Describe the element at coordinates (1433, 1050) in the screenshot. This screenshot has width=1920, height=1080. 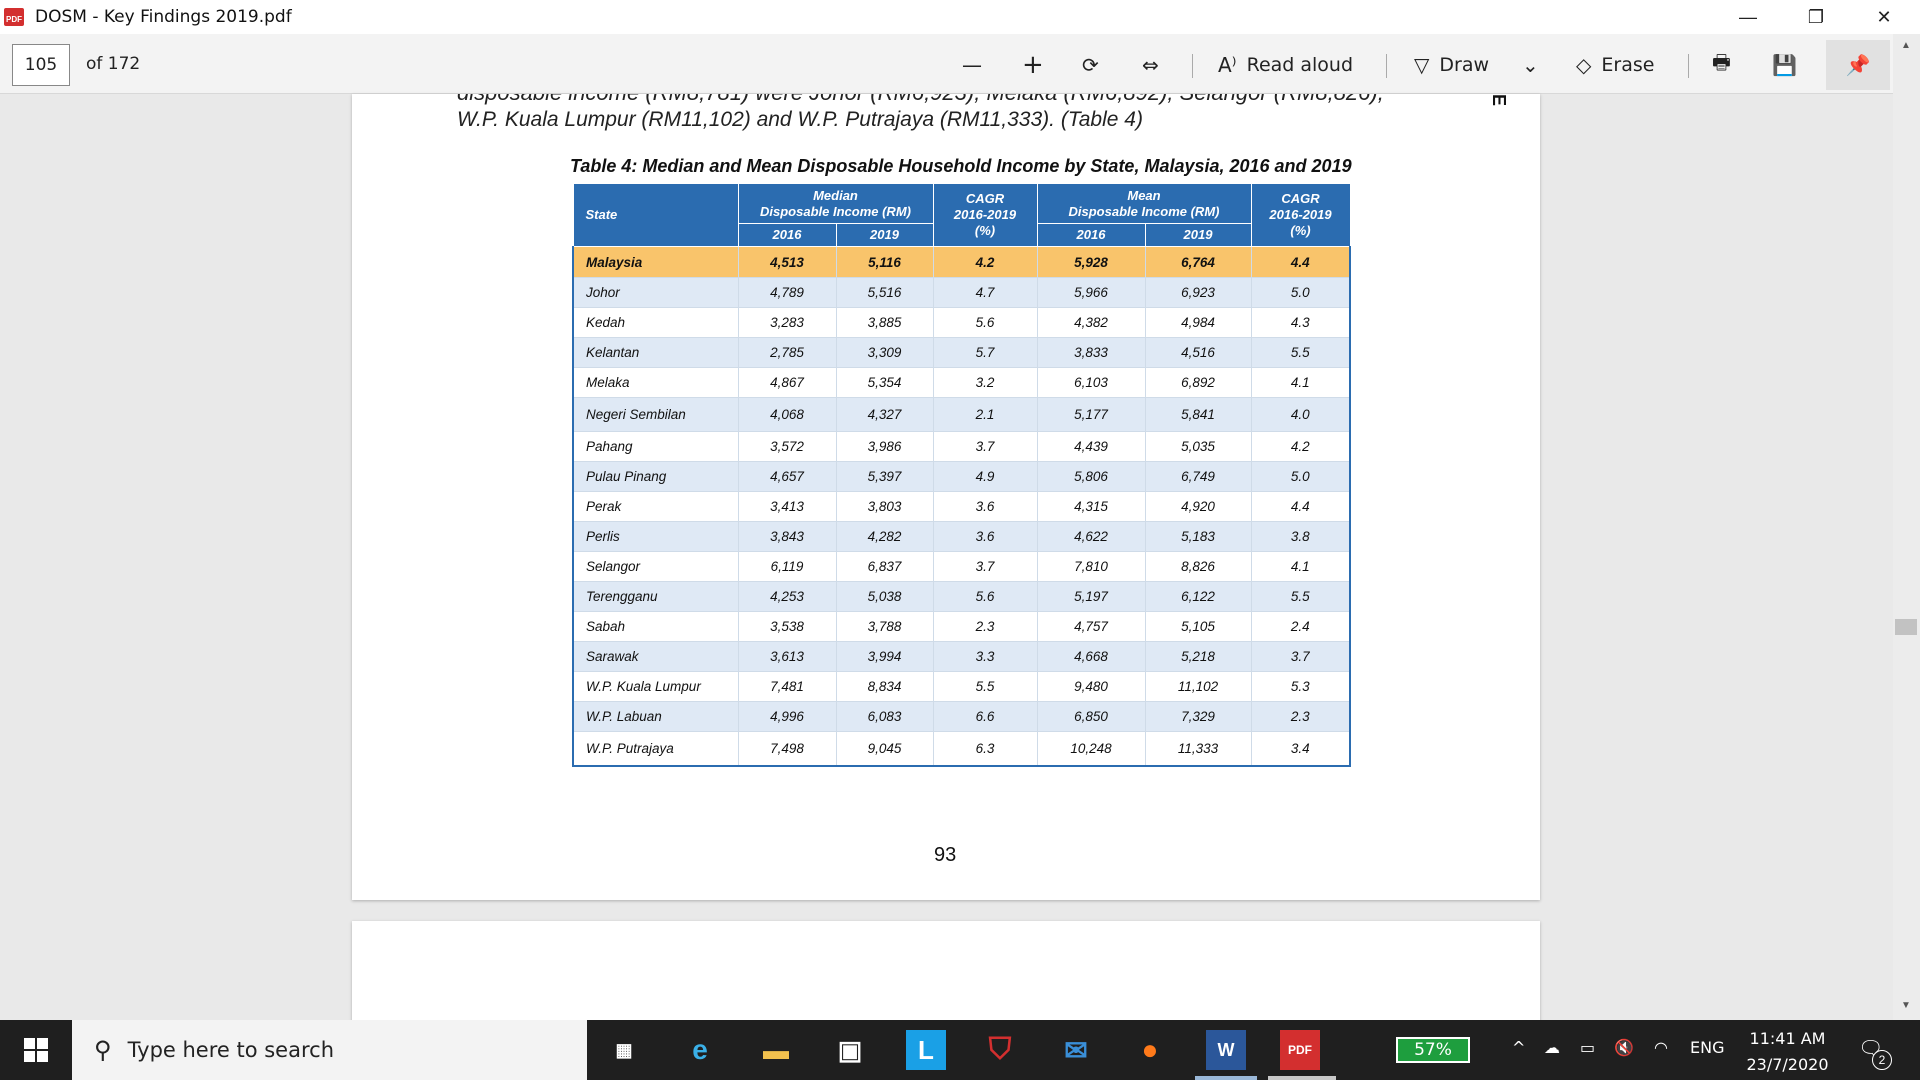
I see `battery-indicator: 57%` at that location.